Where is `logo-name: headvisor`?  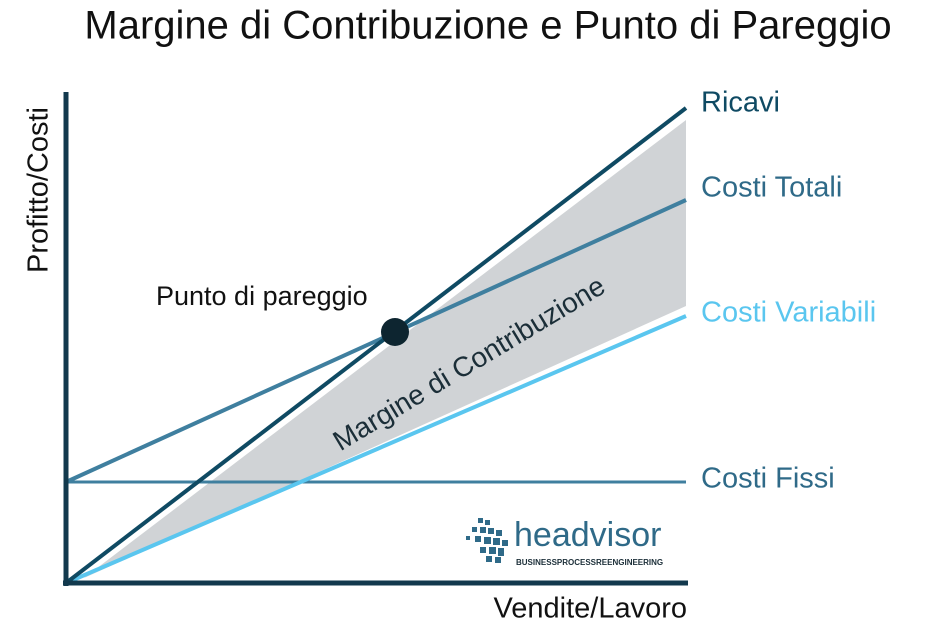 logo-name: headvisor is located at coordinates (587, 535).